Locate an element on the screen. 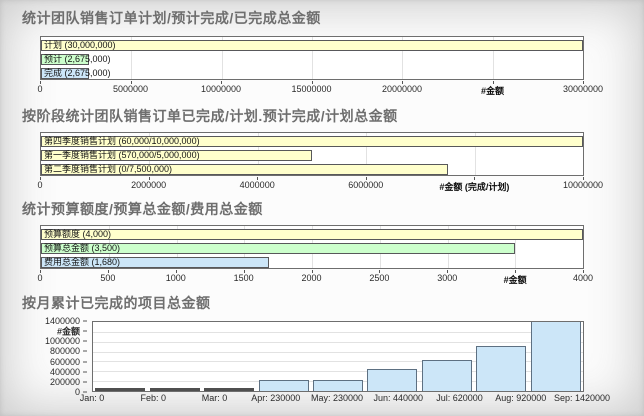  y-axis-title: #金额 is located at coordinates (68, 331).